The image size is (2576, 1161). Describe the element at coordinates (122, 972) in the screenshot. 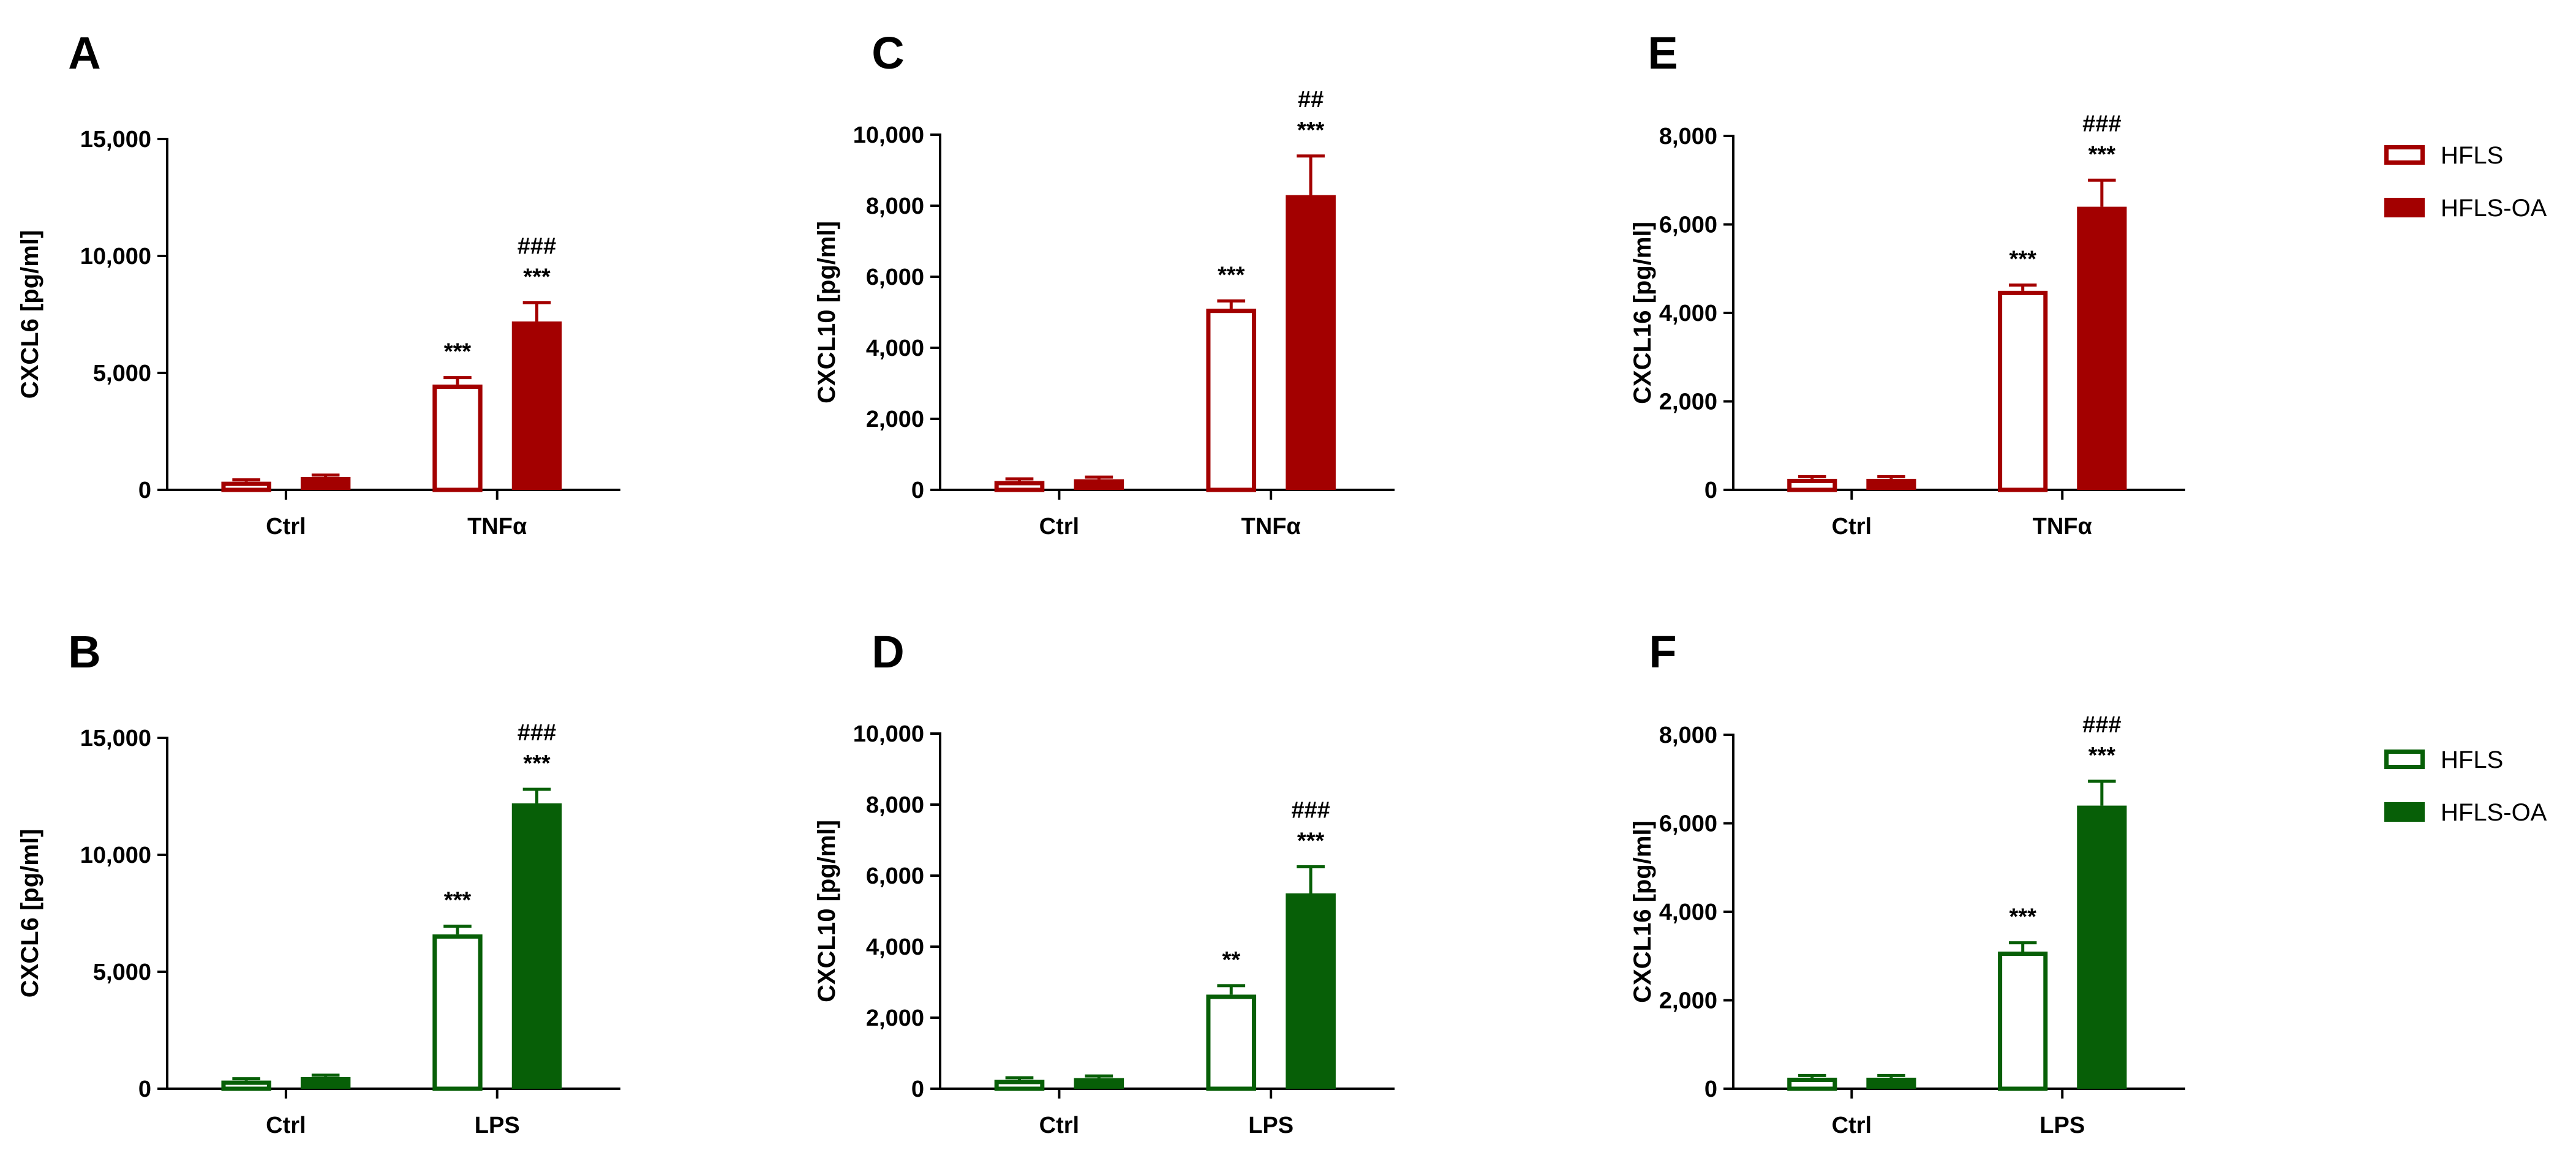

I see `y-tick-label: 5,000` at that location.